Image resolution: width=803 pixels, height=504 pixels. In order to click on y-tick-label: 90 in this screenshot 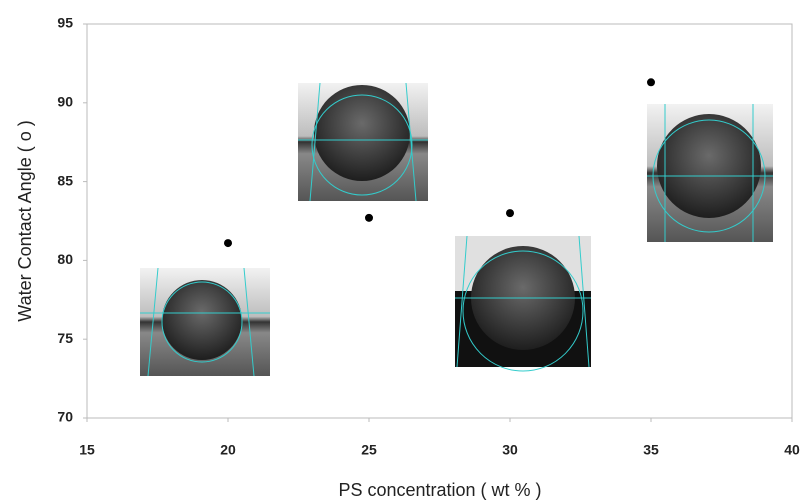, I will do `click(65, 102)`.